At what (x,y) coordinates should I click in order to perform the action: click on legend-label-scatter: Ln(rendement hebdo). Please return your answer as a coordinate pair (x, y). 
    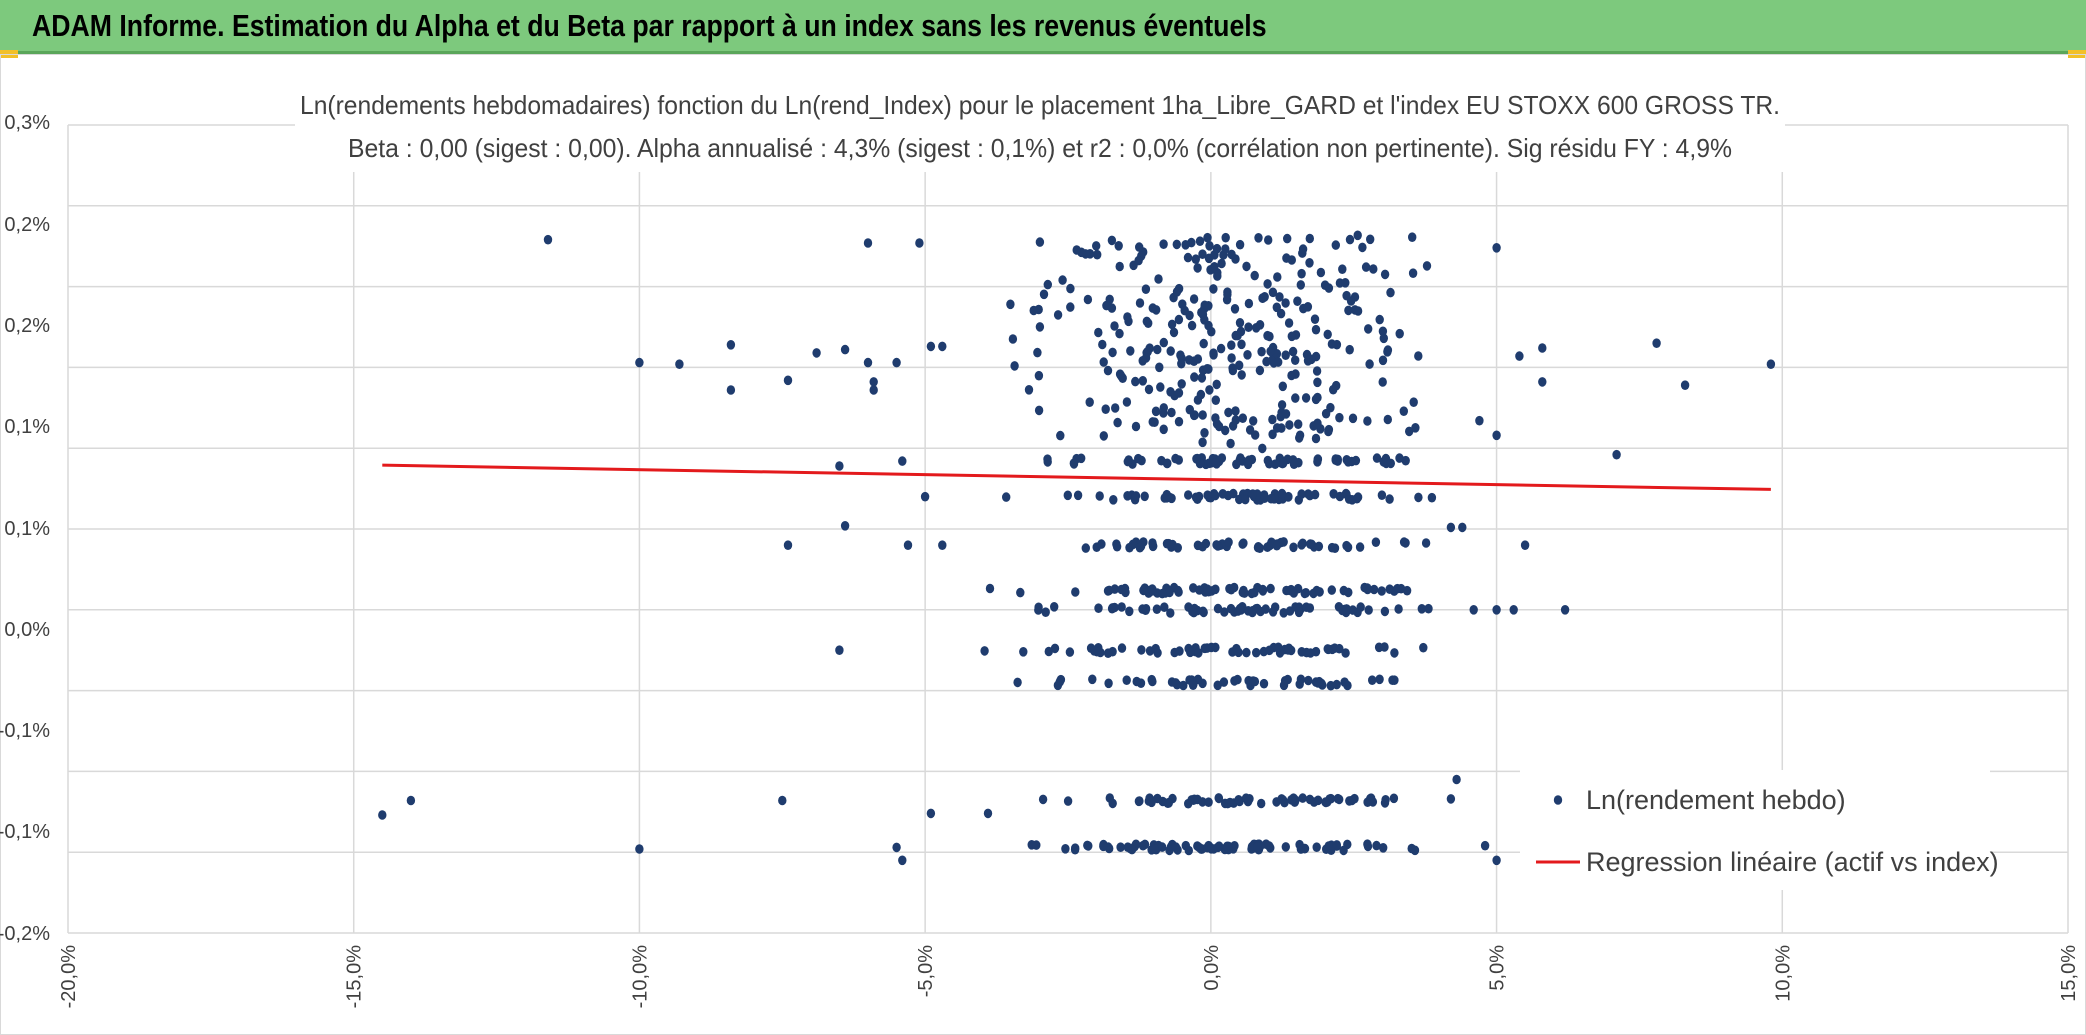
    Looking at the image, I should click on (1716, 800).